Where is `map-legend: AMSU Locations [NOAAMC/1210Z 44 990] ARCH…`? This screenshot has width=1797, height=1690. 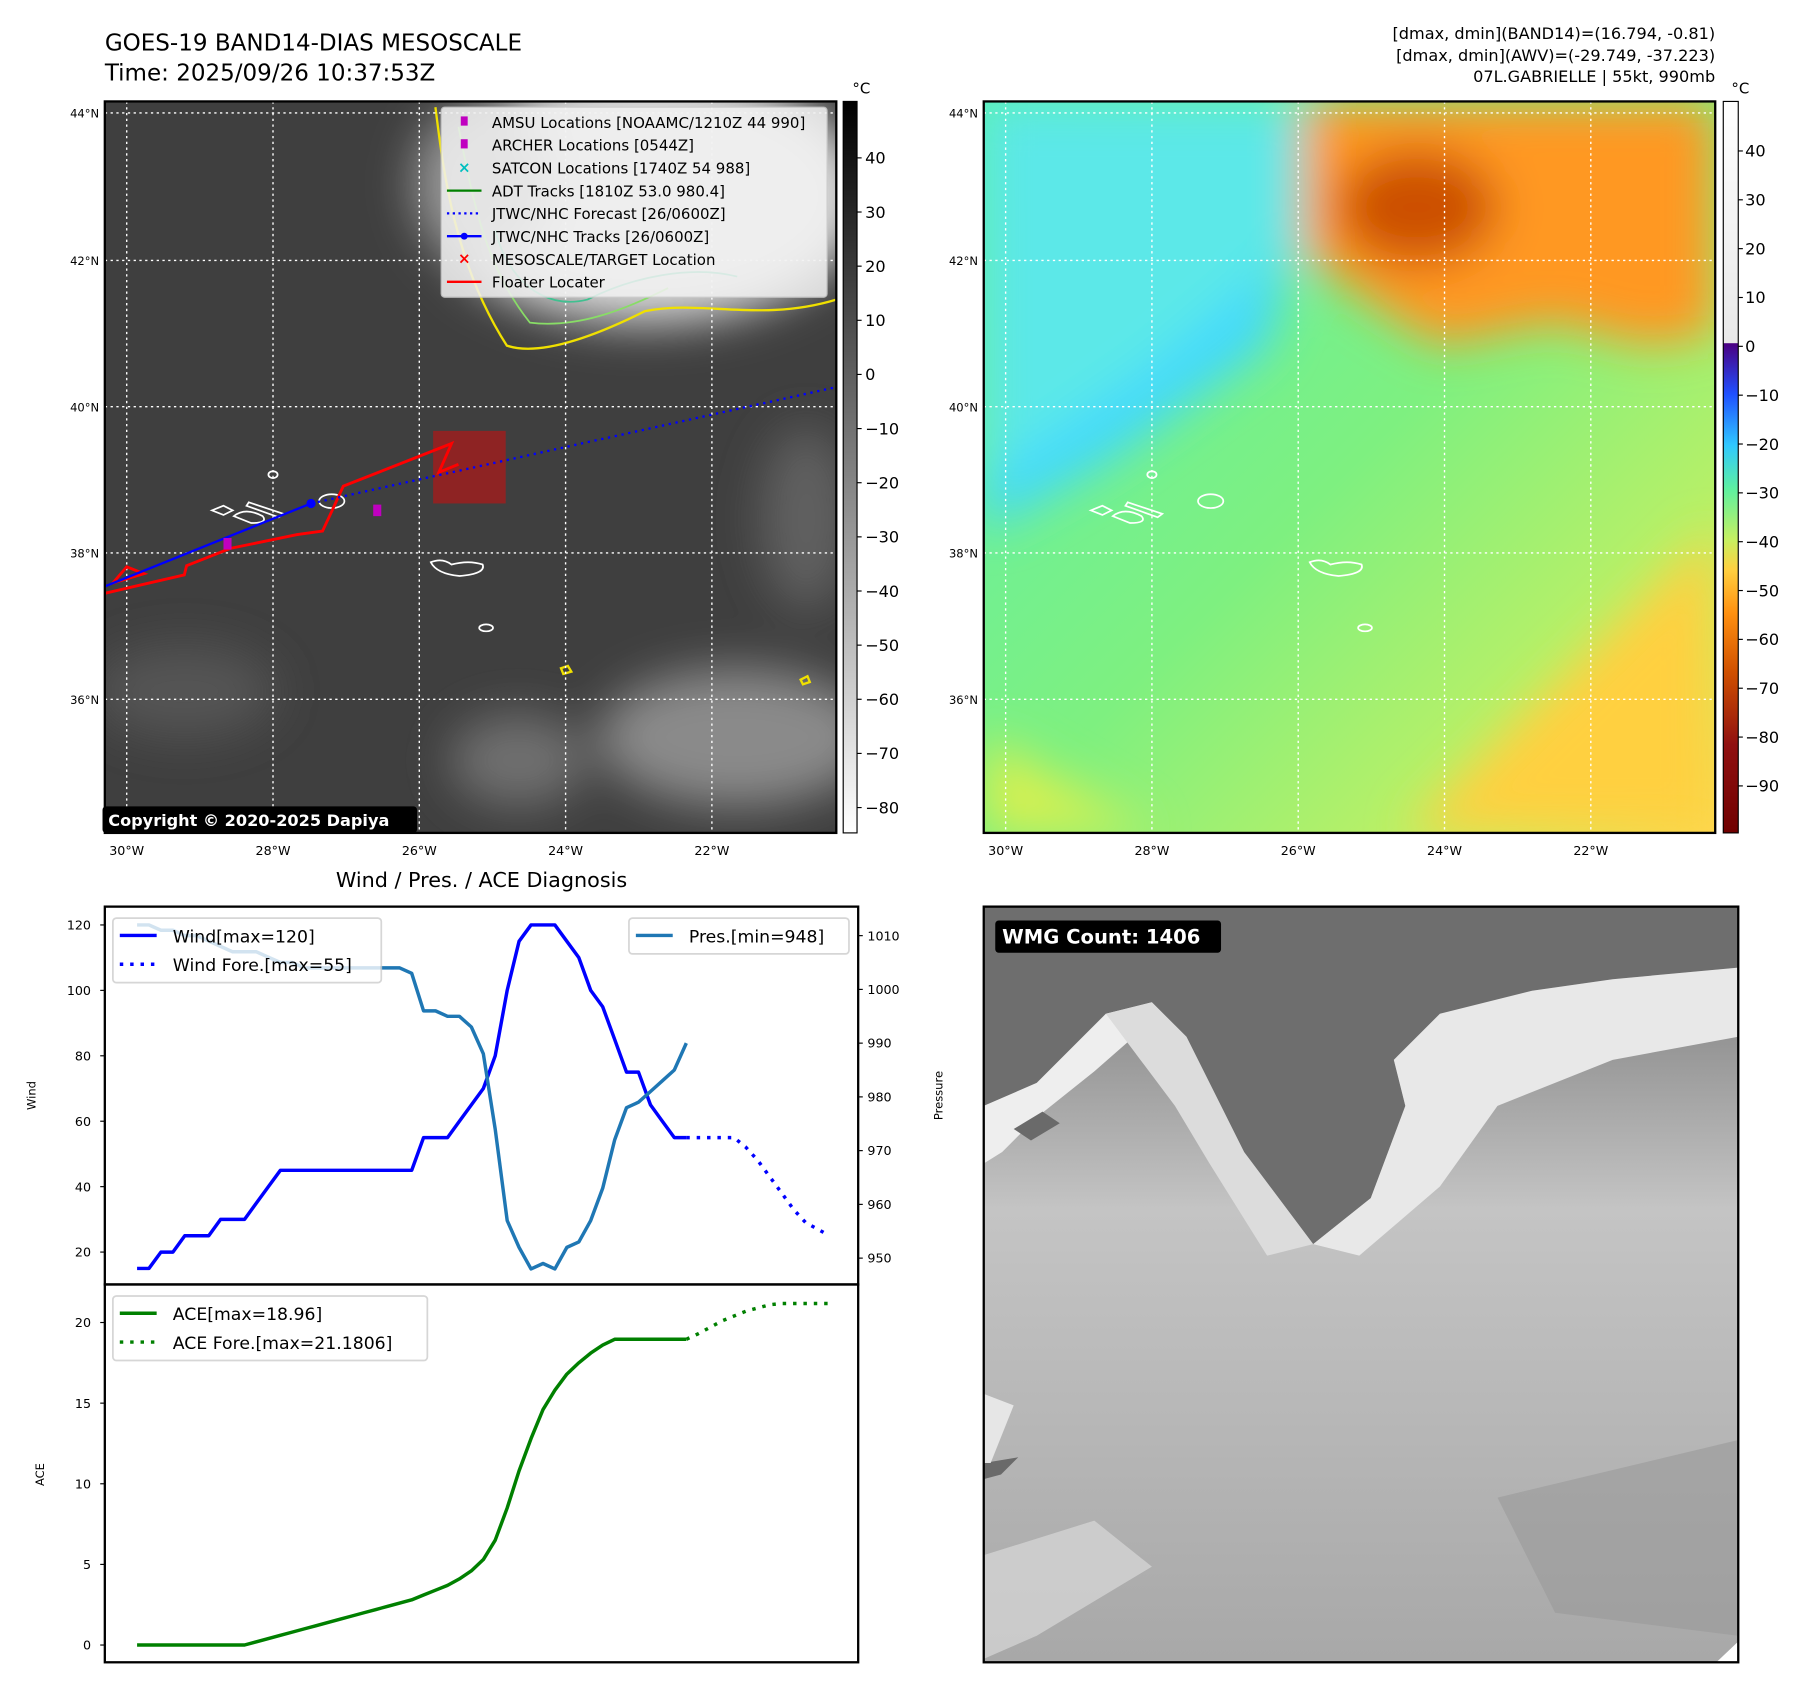 map-legend: AMSU Locations [NOAAMC/1210Z 44 990] ARCH… is located at coordinates (634, 202).